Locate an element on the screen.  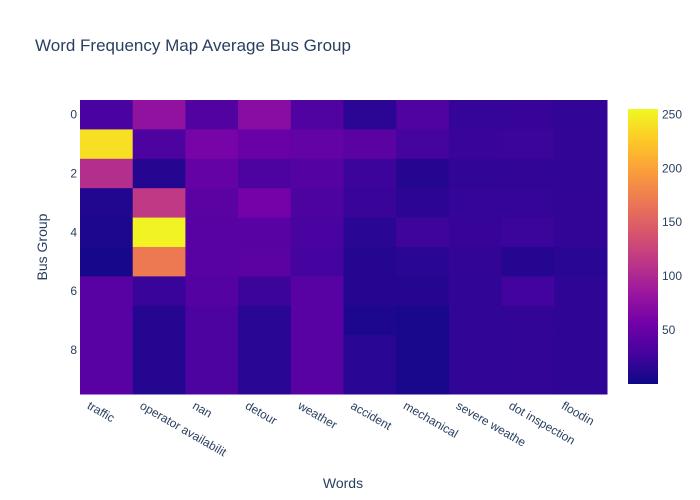
y-axis-title: Bus Group is located at coordinates (42, 246).